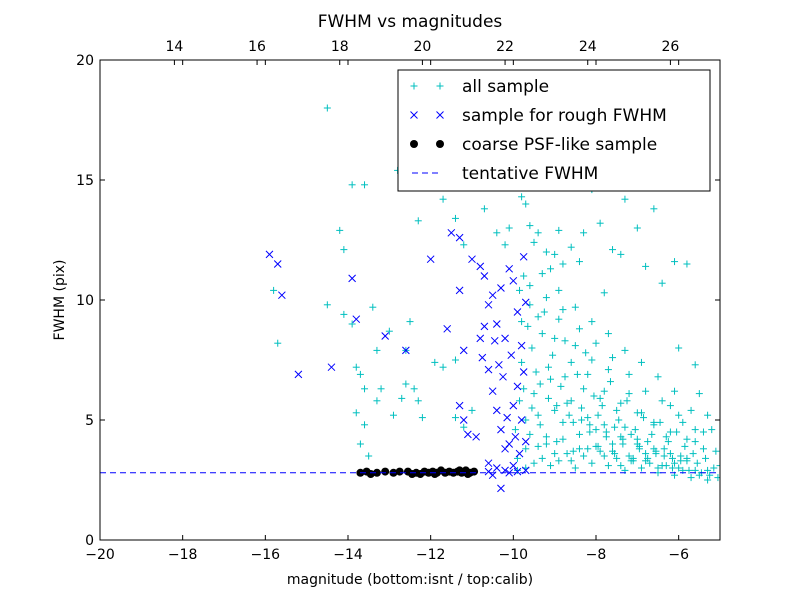 The image size is (800, 600). I want to click on legend-label: tentative FWHM, so click(530, 174).